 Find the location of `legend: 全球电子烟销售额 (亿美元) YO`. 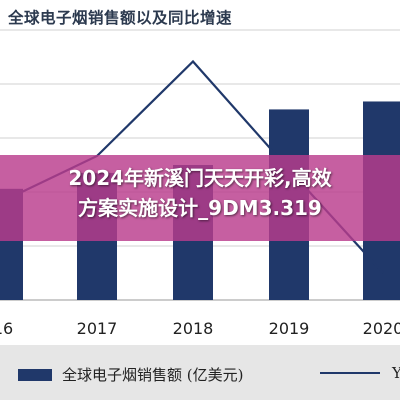

legend: 全球电子烟销售额 (亿美元) YO is located at coordinates (200, 372).